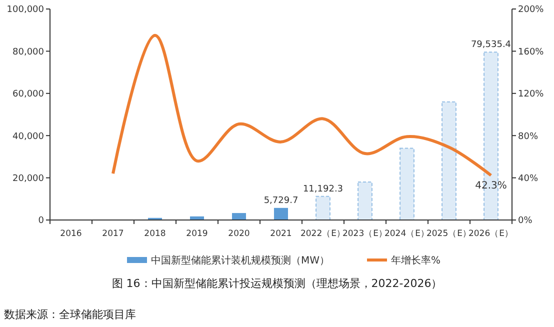 This screenshot has width=554, height=327. I want to click on y2-tick-label: 120%, so click(531, 95).